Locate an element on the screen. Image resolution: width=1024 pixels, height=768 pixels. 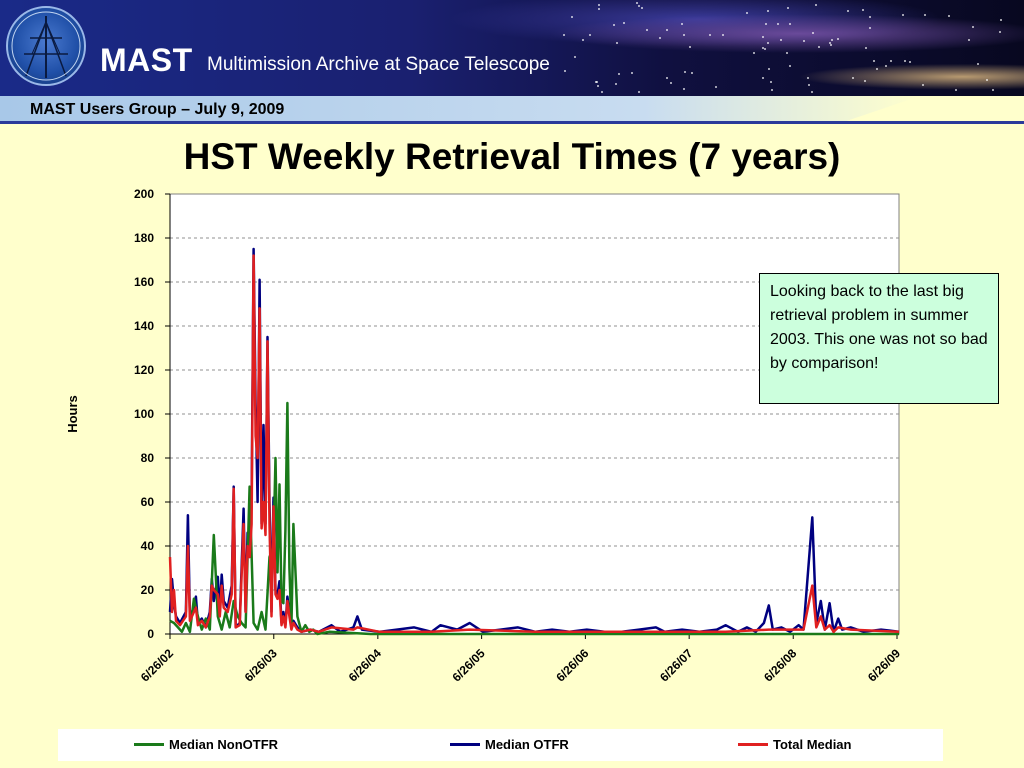
y-tick-label: 80 is located at coordinates (148, 458).